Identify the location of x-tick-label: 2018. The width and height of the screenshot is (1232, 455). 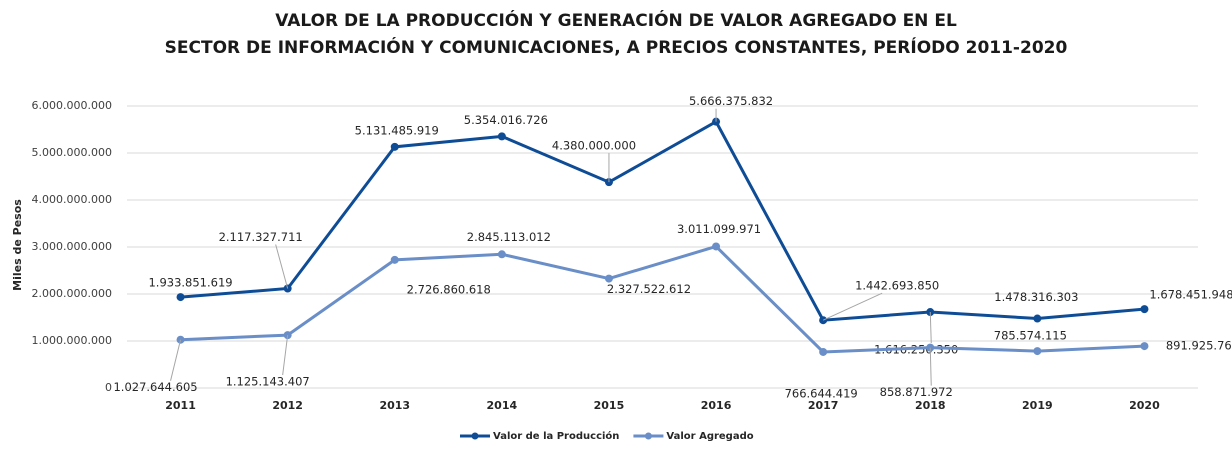
(930, 405).